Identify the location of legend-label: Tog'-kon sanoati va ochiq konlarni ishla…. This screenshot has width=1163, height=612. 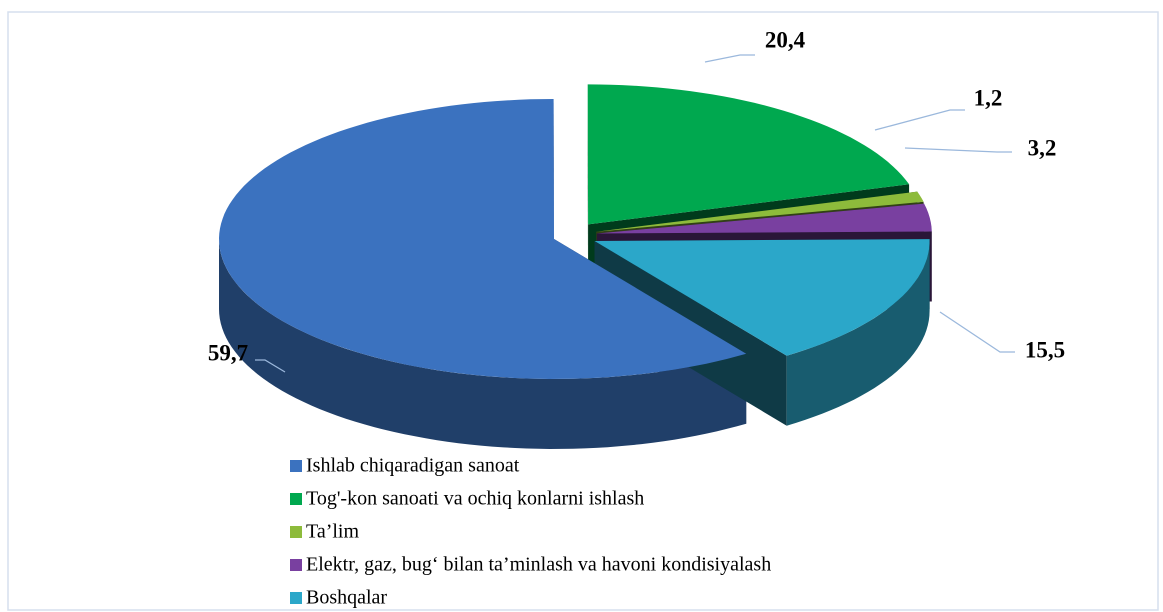
(475, 499).